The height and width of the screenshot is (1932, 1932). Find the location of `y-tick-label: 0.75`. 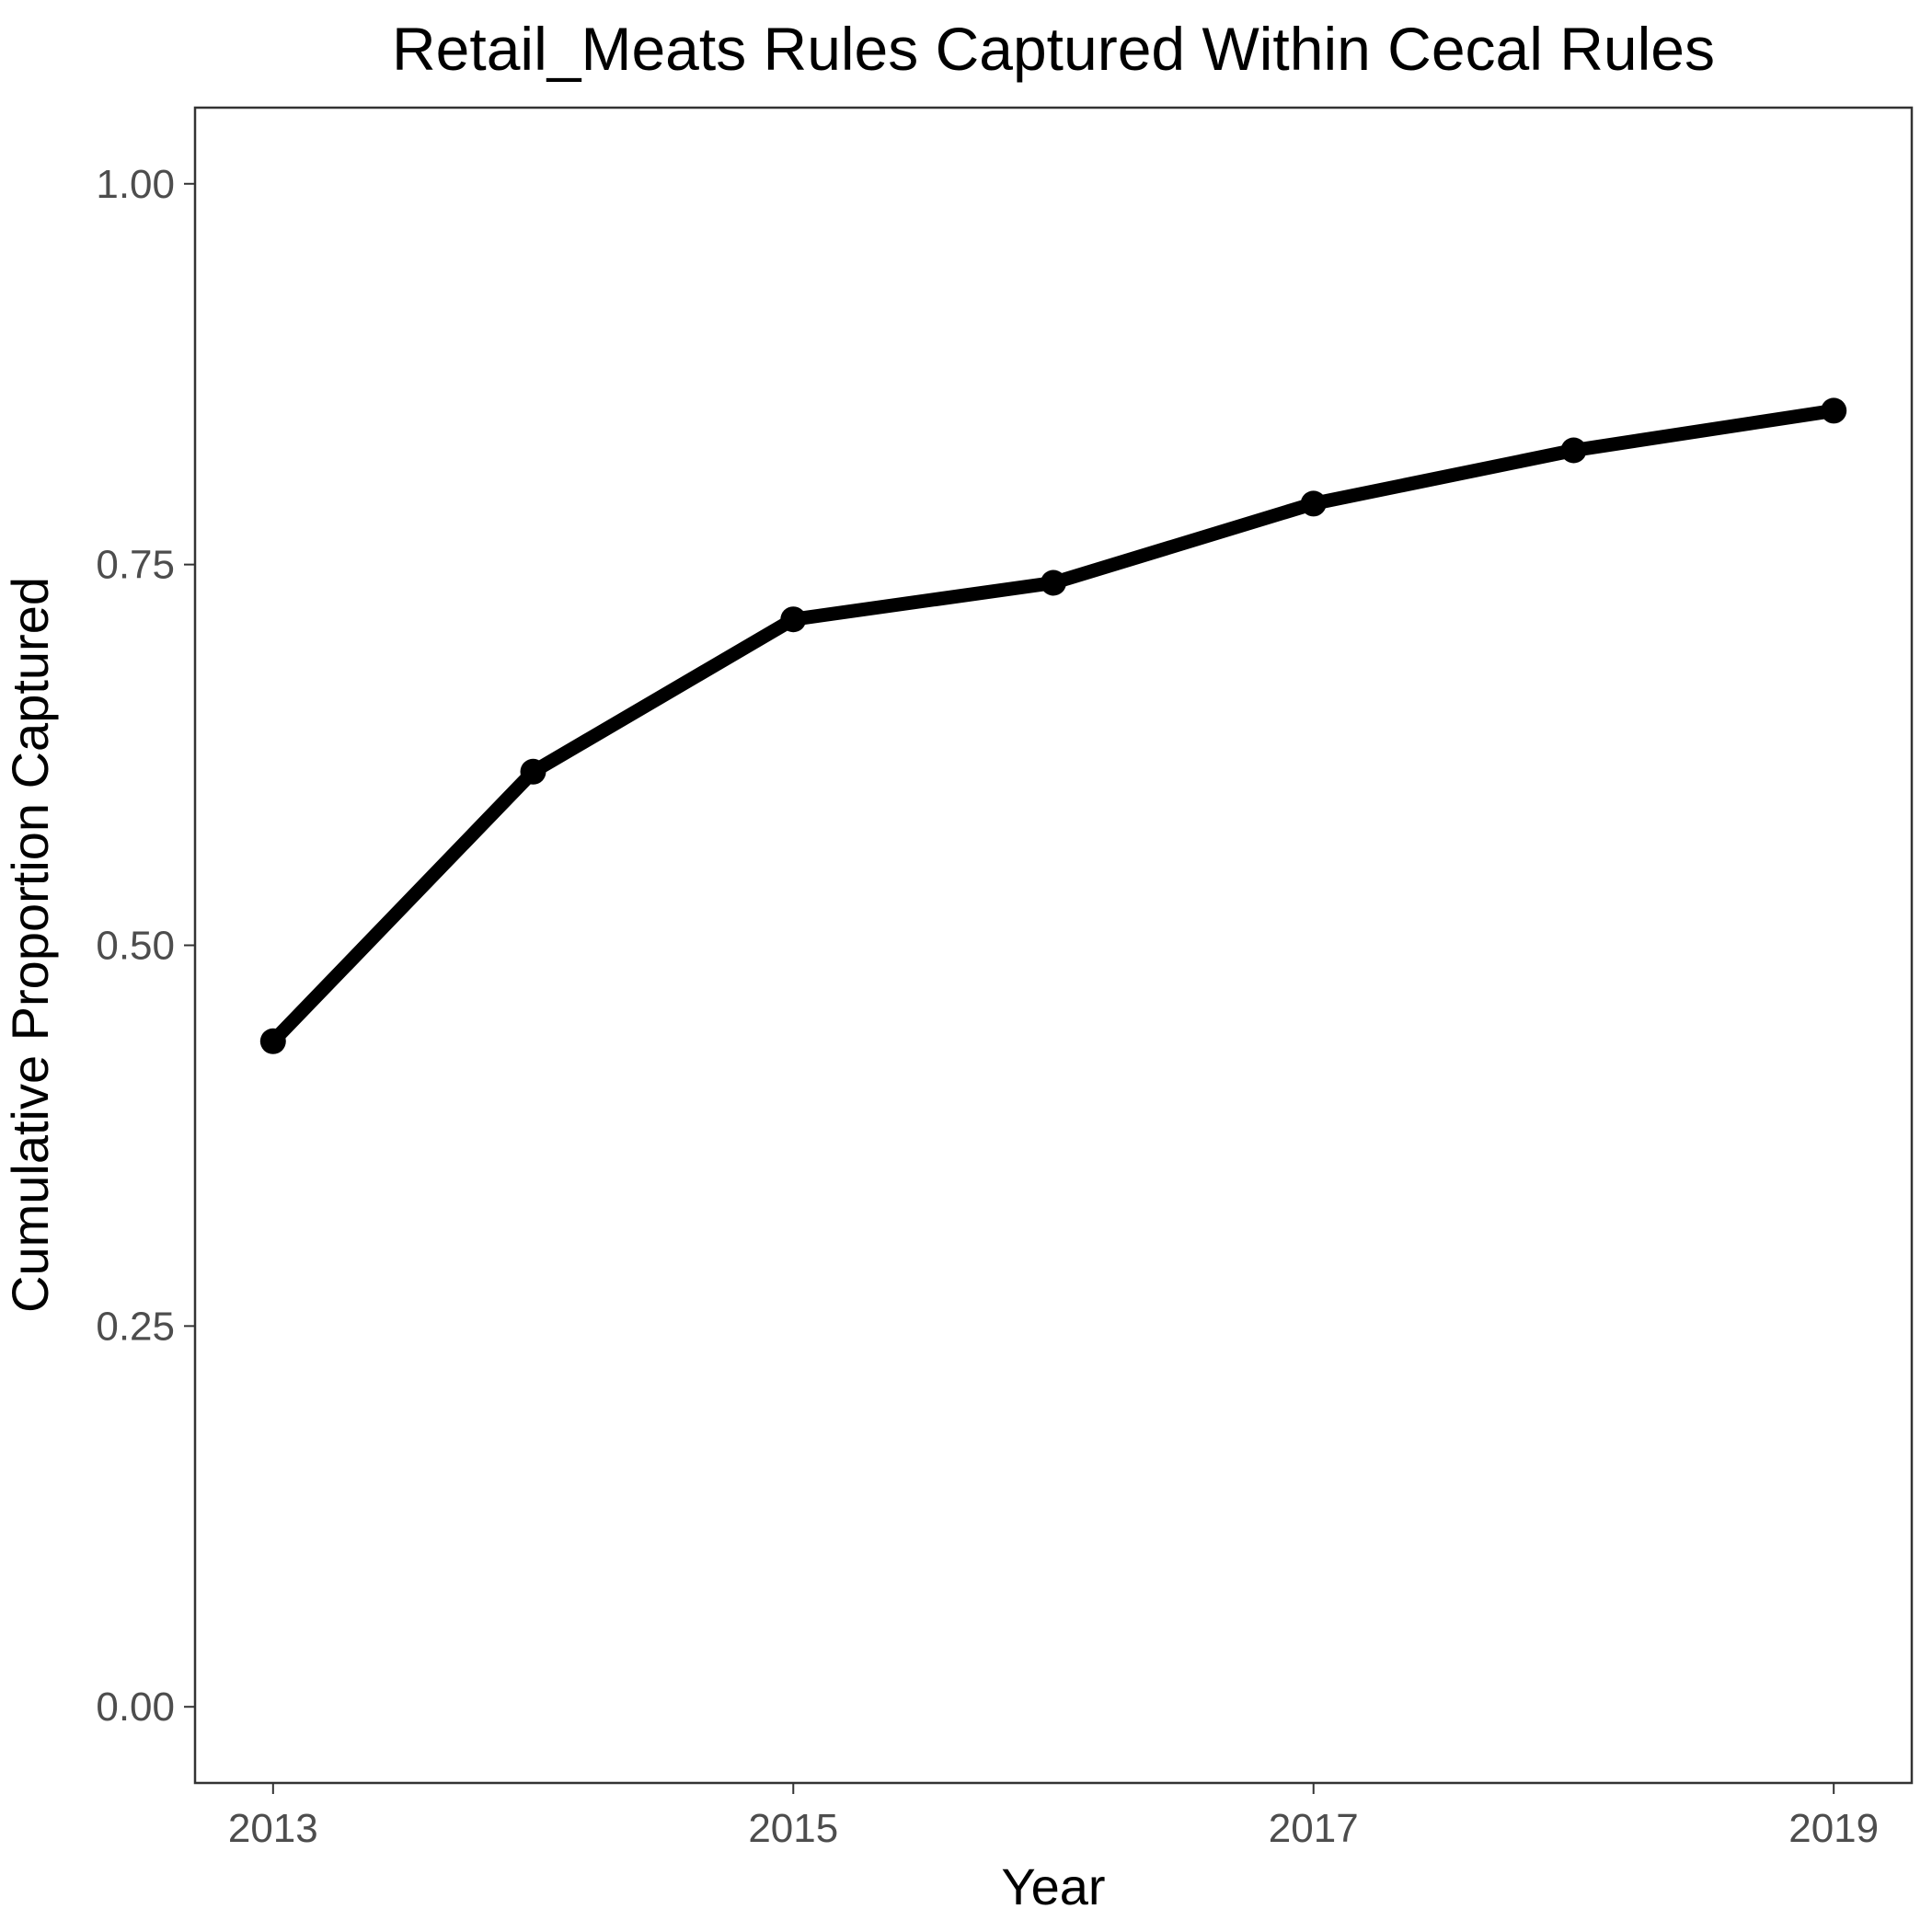

y-tick-label: 0.75 is located at coordinates (135, 565).